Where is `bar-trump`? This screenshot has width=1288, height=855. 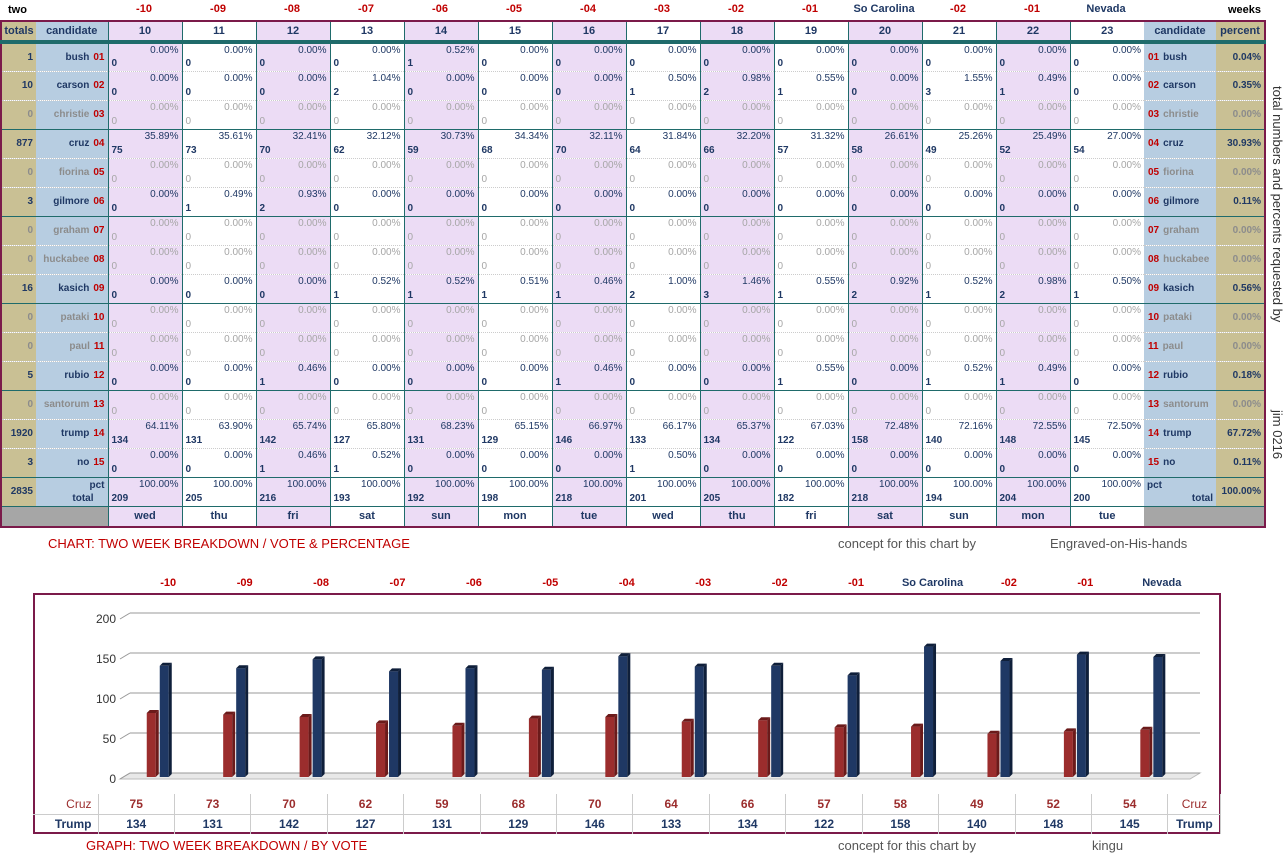
bar-trump is located at coordinates (1158, 717).